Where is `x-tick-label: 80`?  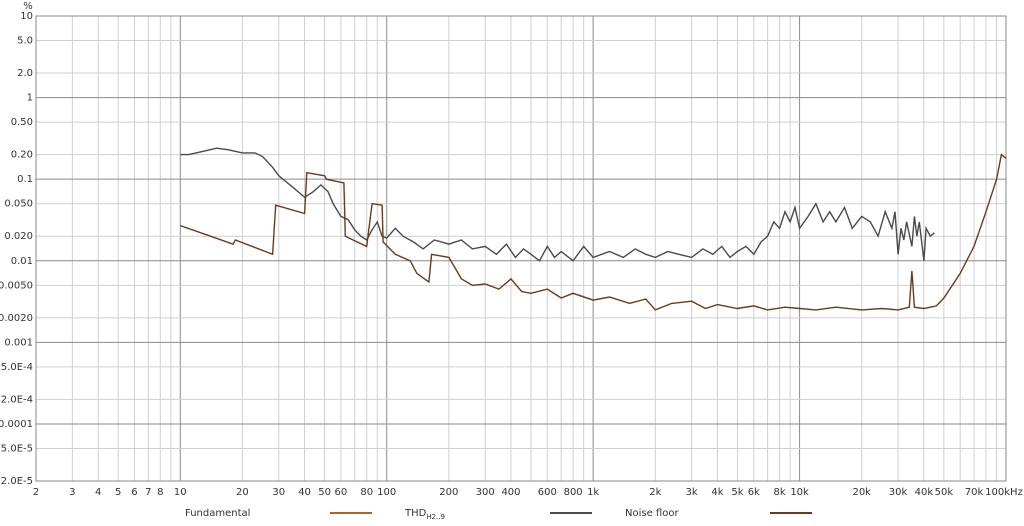
x-tick-label: 80 is located at coordinates (366, 492).